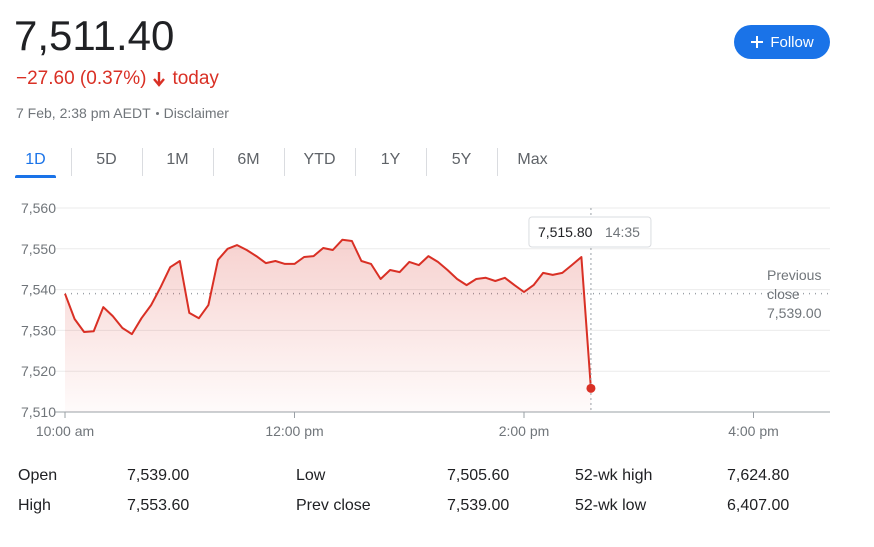 This screenshot has height=547, width=874. I want to click on range-tab: 1D, so click(35, 162).